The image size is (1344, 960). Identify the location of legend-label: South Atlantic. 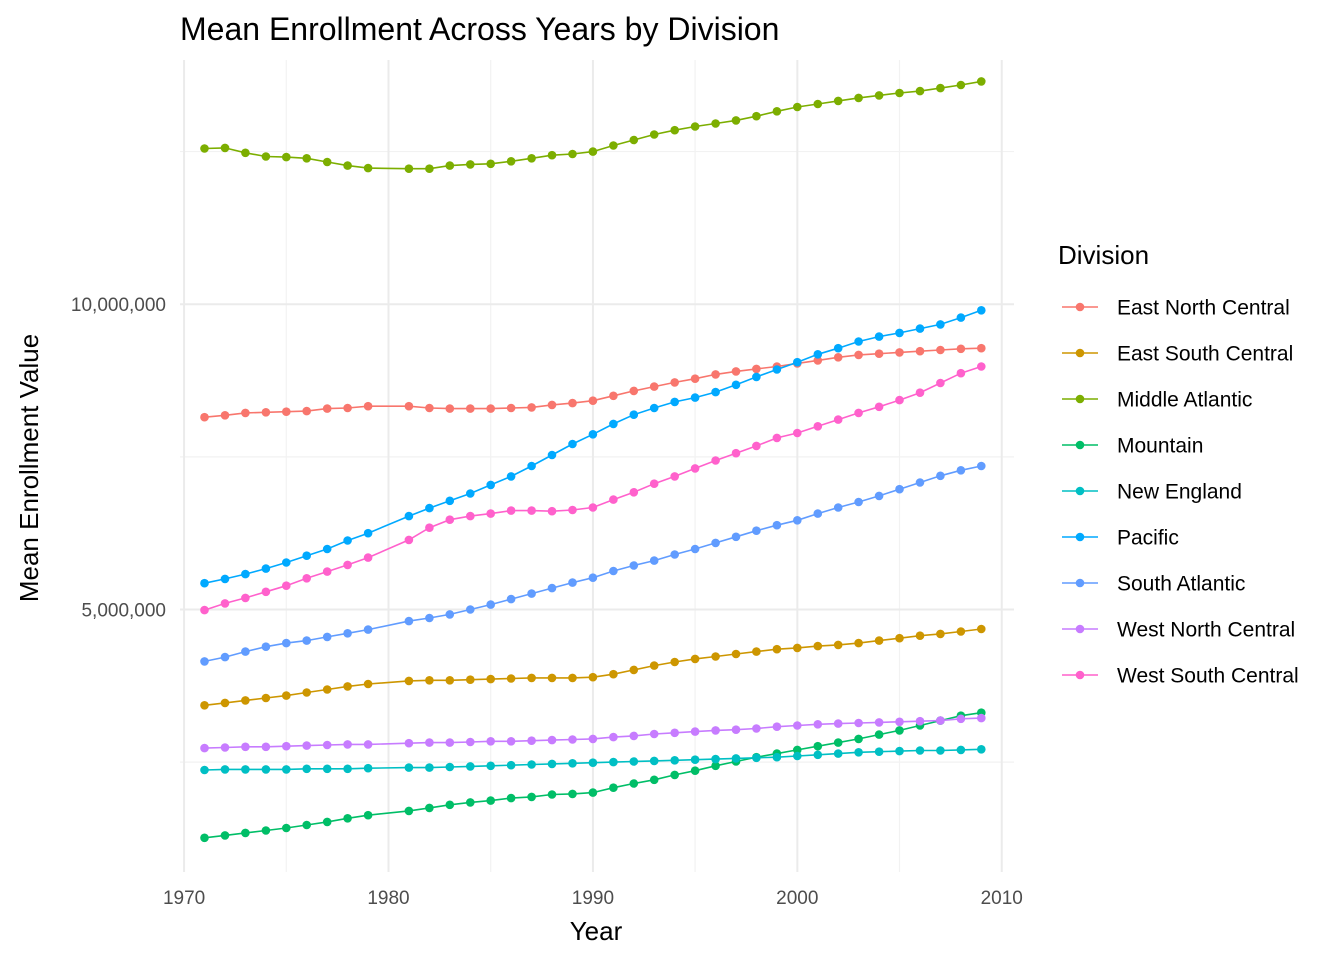
(1181, 584).